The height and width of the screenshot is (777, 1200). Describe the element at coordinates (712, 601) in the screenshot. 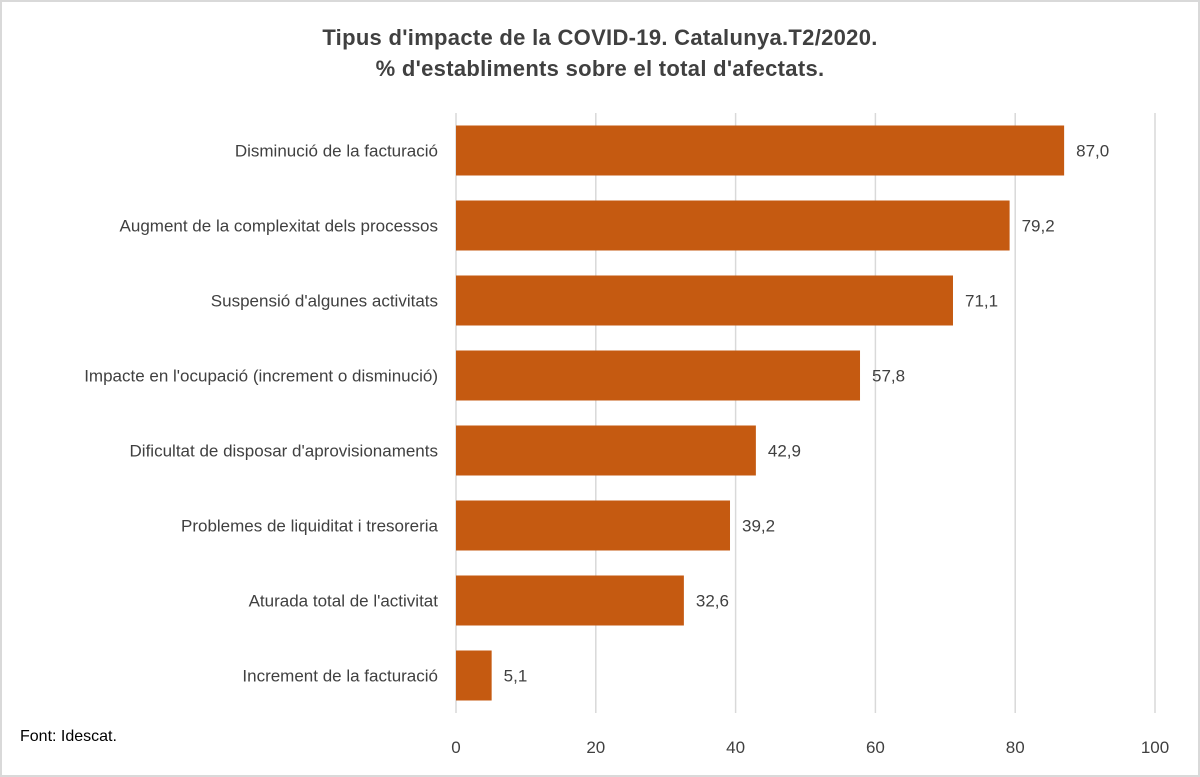

I see `data-label: 32,6` at that location.